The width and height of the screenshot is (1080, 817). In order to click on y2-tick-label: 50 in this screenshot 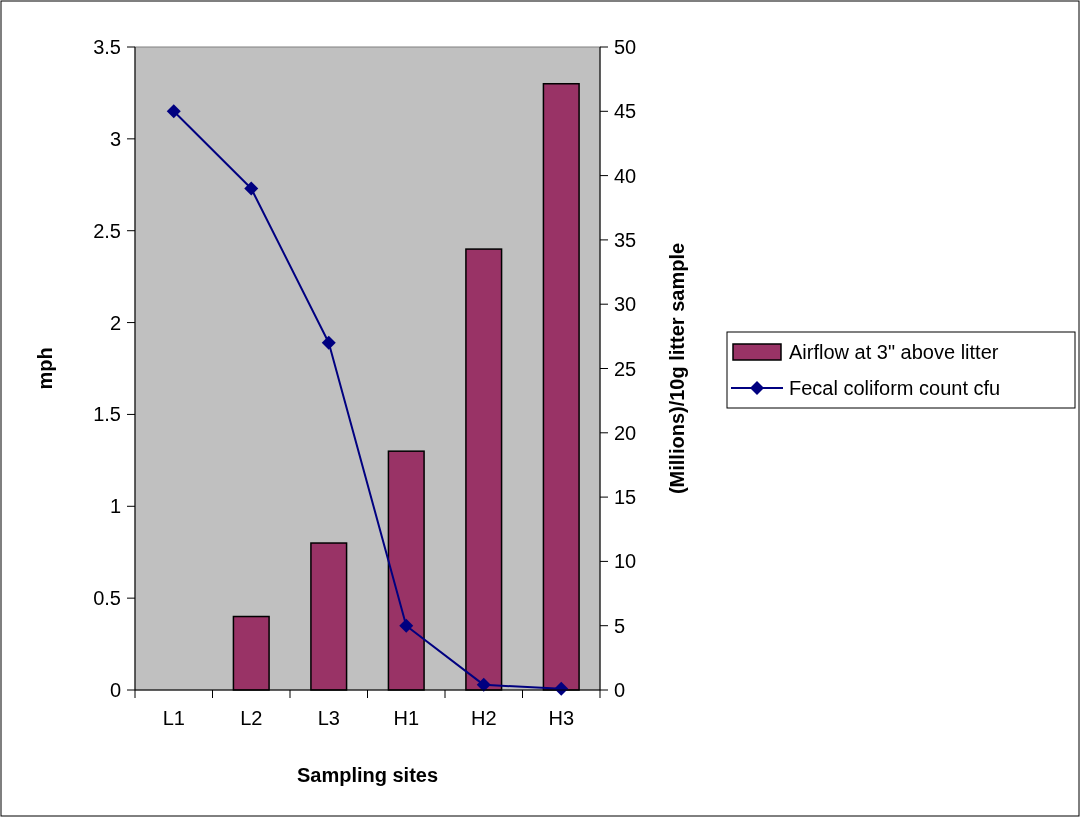, I will do `click(625, 47)`.